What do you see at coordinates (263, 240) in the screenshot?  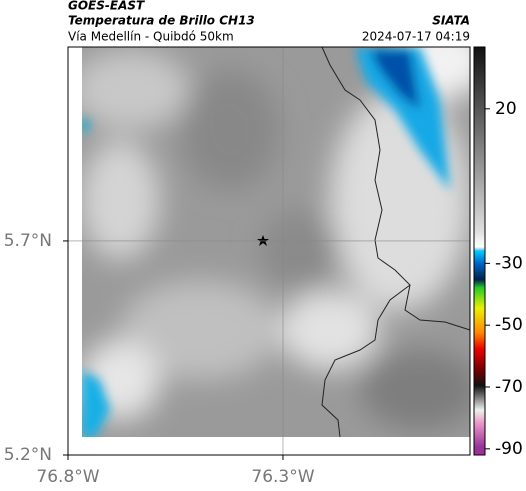 I see `location-marker` at bounding box center [263, 240].